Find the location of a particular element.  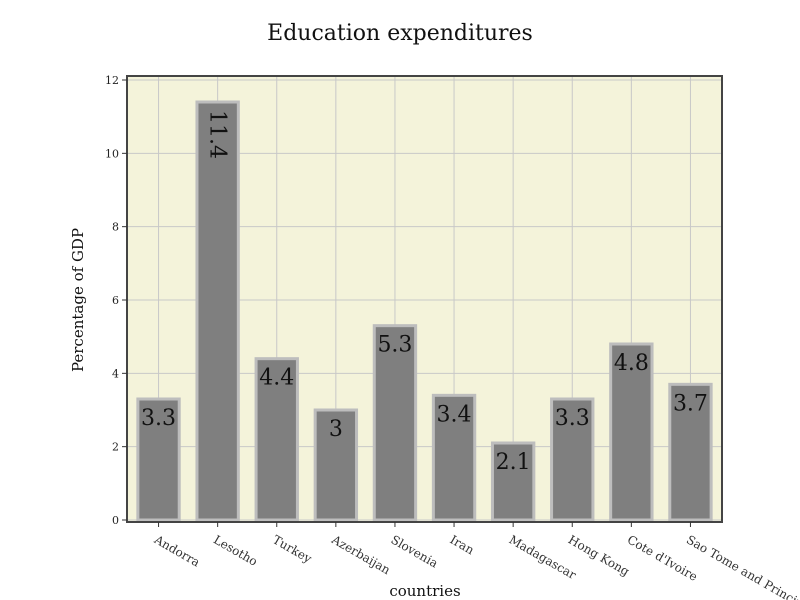

x-tick-label: Turkey is located at coordinates (292, 549).